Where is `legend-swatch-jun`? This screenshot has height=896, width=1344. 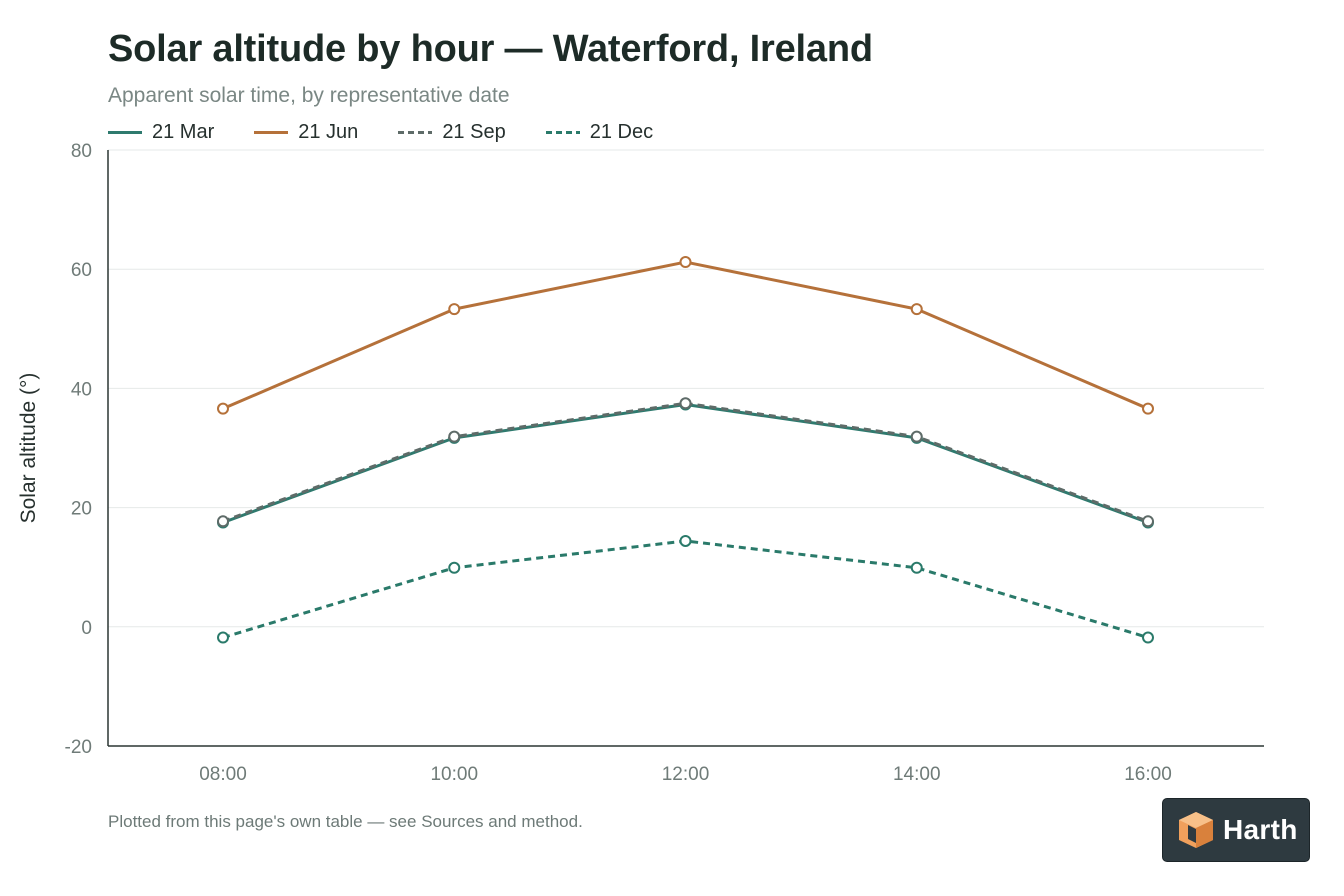
legend-swatch-jun is located at coordinates (271, 132).